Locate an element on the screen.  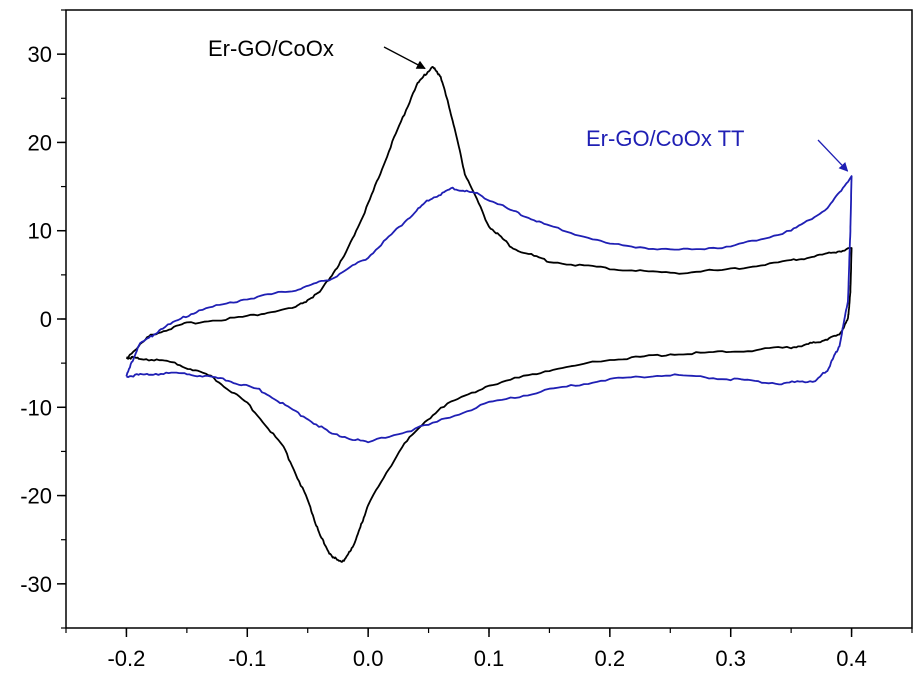
y-tick-label: 30 is located at coordinates (40, 54).